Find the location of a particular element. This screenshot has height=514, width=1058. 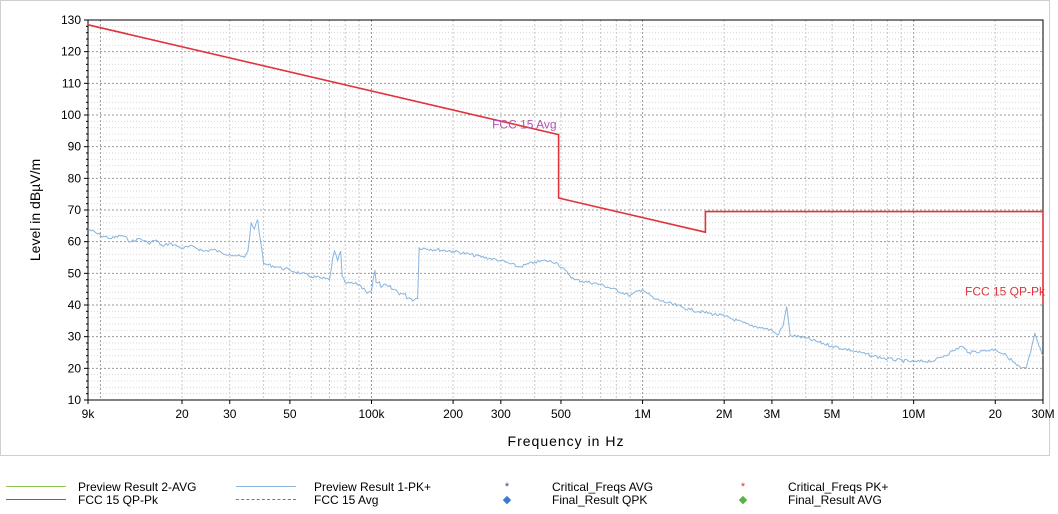

x-tick-label: 30 is located at coordinates (230, 414).